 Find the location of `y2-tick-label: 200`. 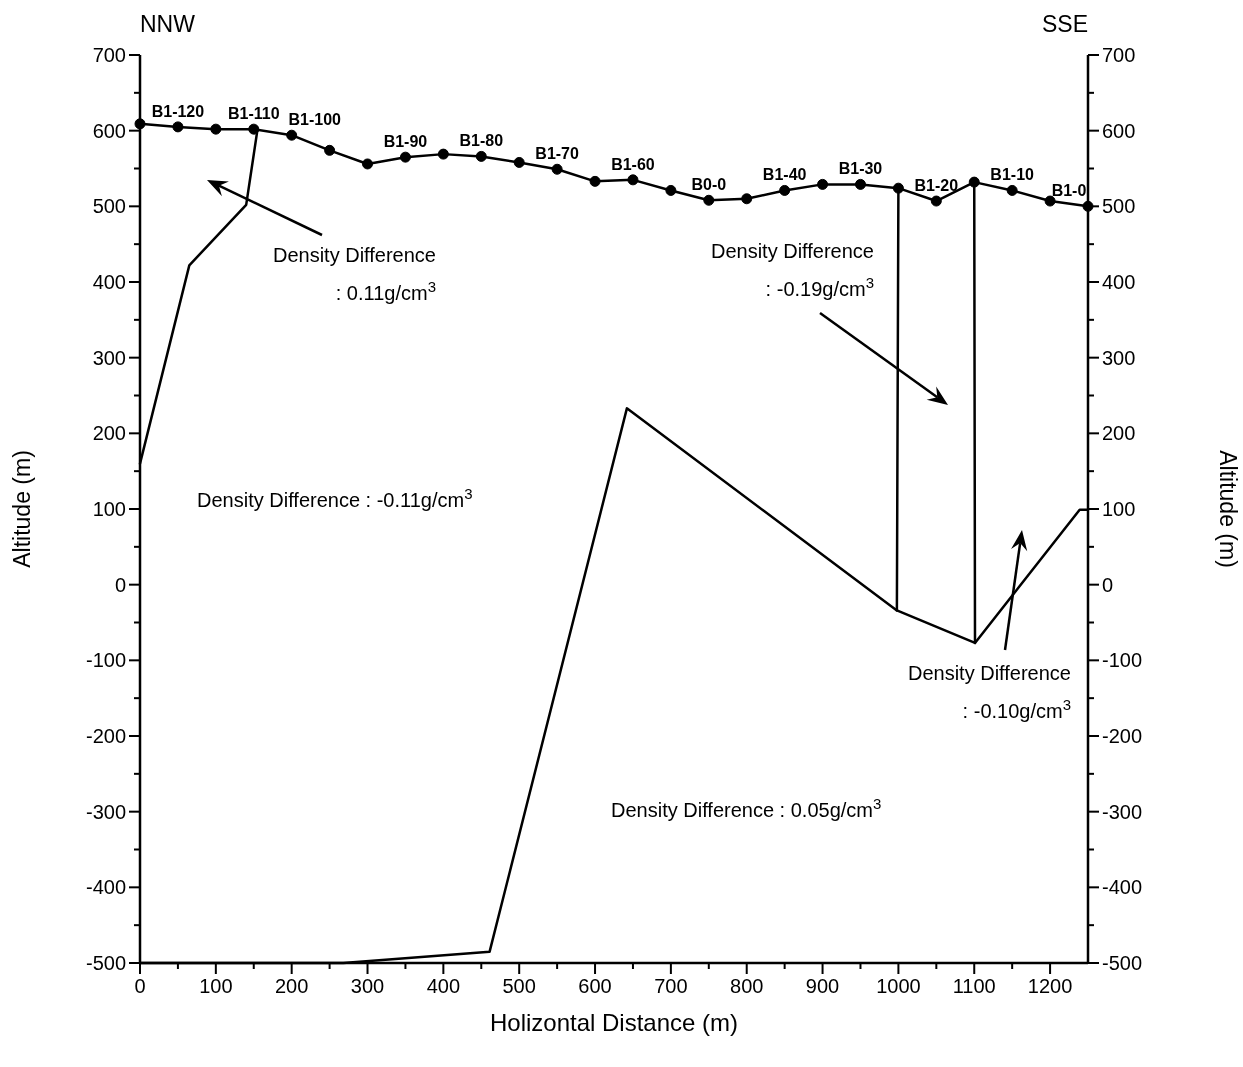

y2-tick-label: 200 is located at coordinates (1119, 433).